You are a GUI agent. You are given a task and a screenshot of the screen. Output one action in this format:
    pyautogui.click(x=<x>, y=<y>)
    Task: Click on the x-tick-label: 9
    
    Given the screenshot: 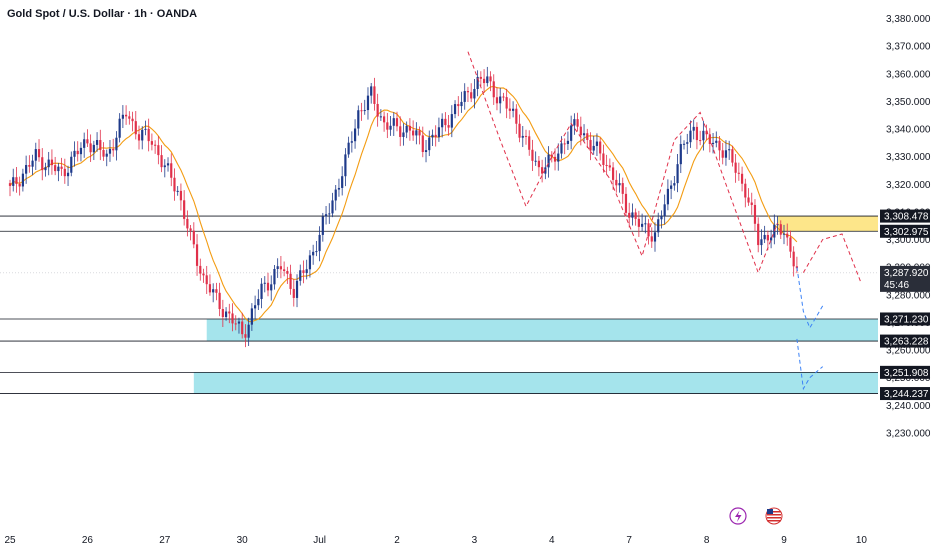 What is the action you would take?
    pyautogui.click(x=784, y=540)
    